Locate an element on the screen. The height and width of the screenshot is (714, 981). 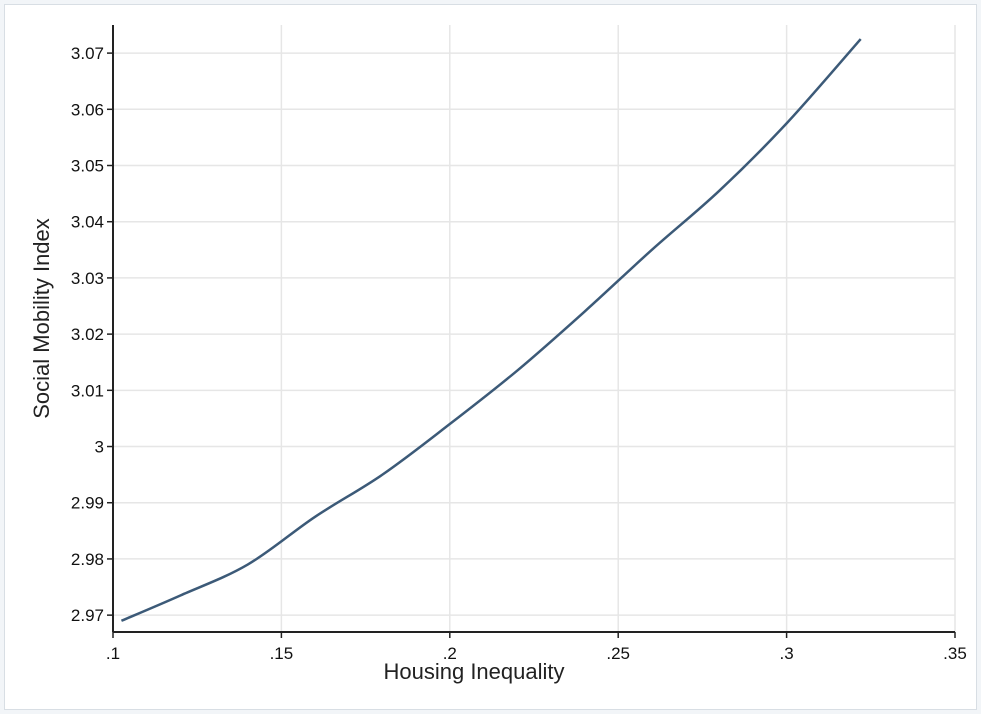
x-tick-label: .2 is located at coordinates (450, 653).